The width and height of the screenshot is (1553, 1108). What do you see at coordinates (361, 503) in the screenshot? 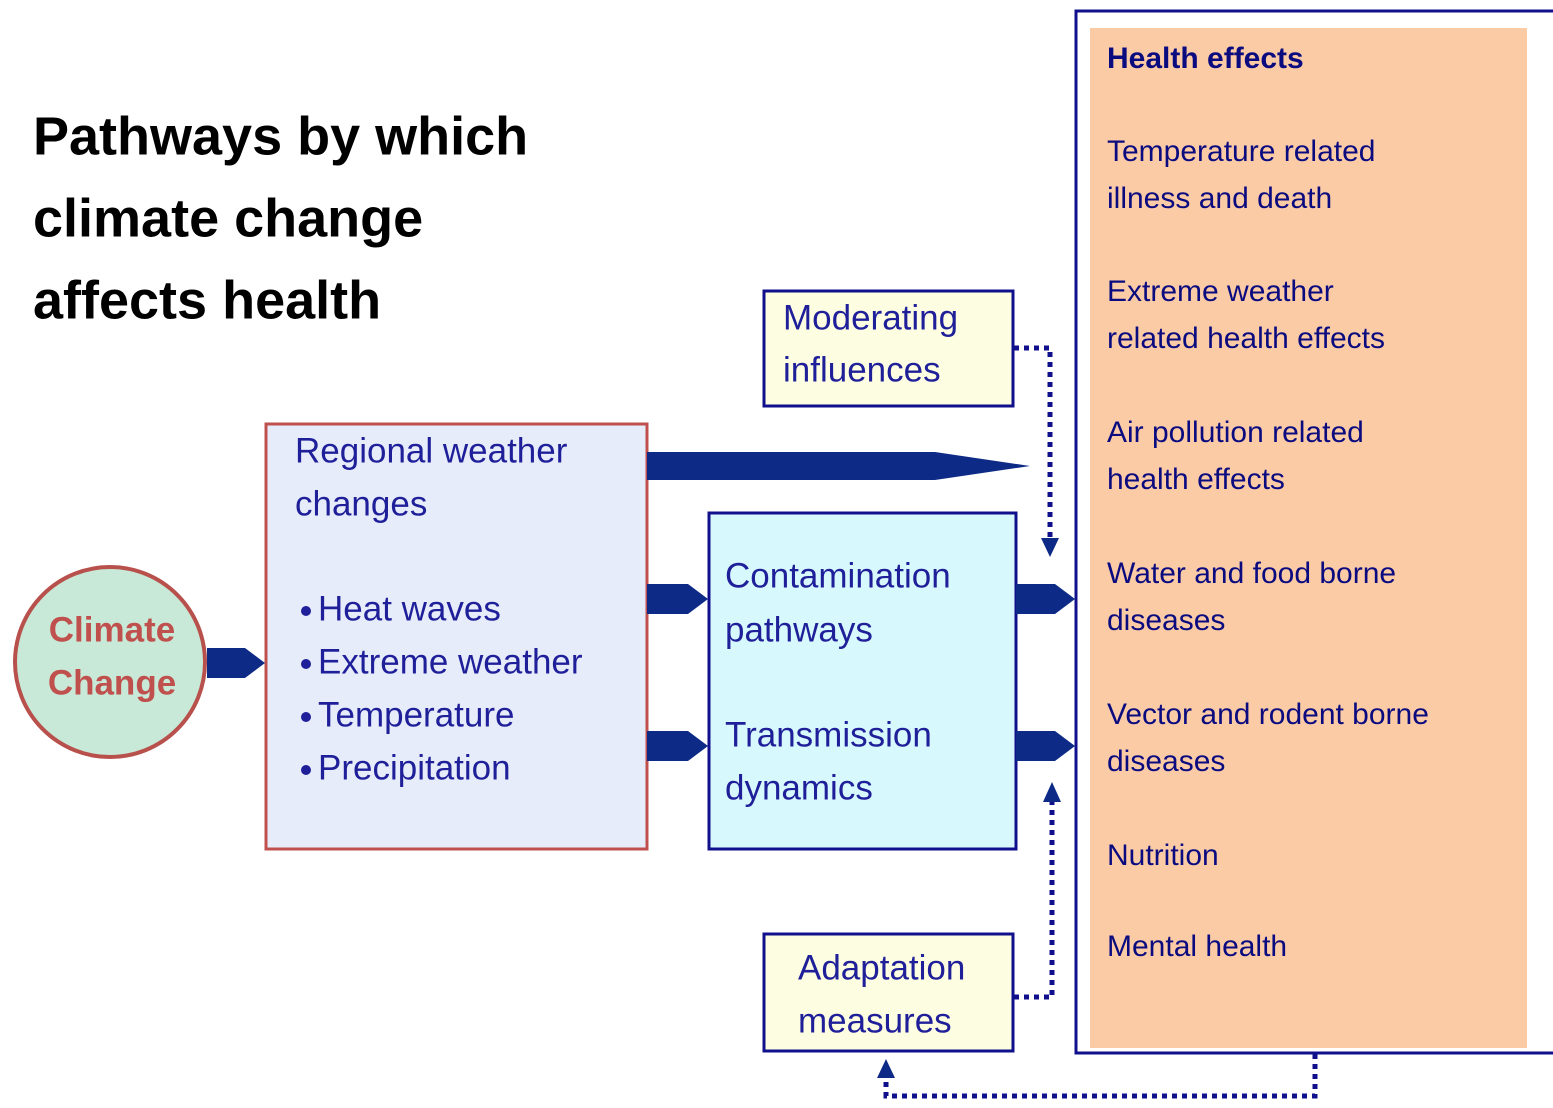
I see `regional-weather-label: changes` at bounding box center [361, 503].